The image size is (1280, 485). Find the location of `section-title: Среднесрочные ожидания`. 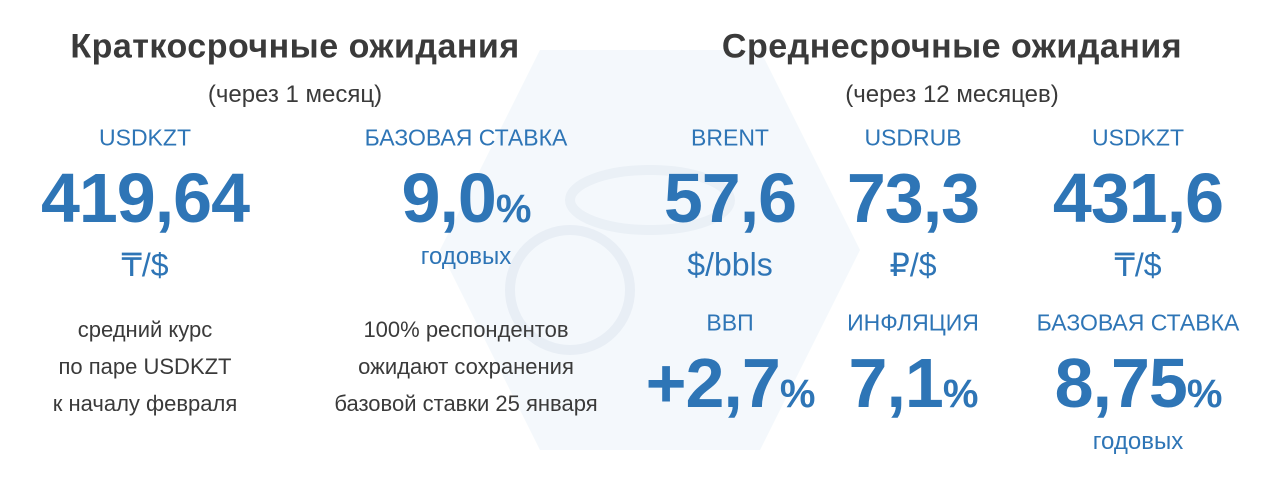

section-title: Среднесрочные ожидания is located at coordinates (952, 46).